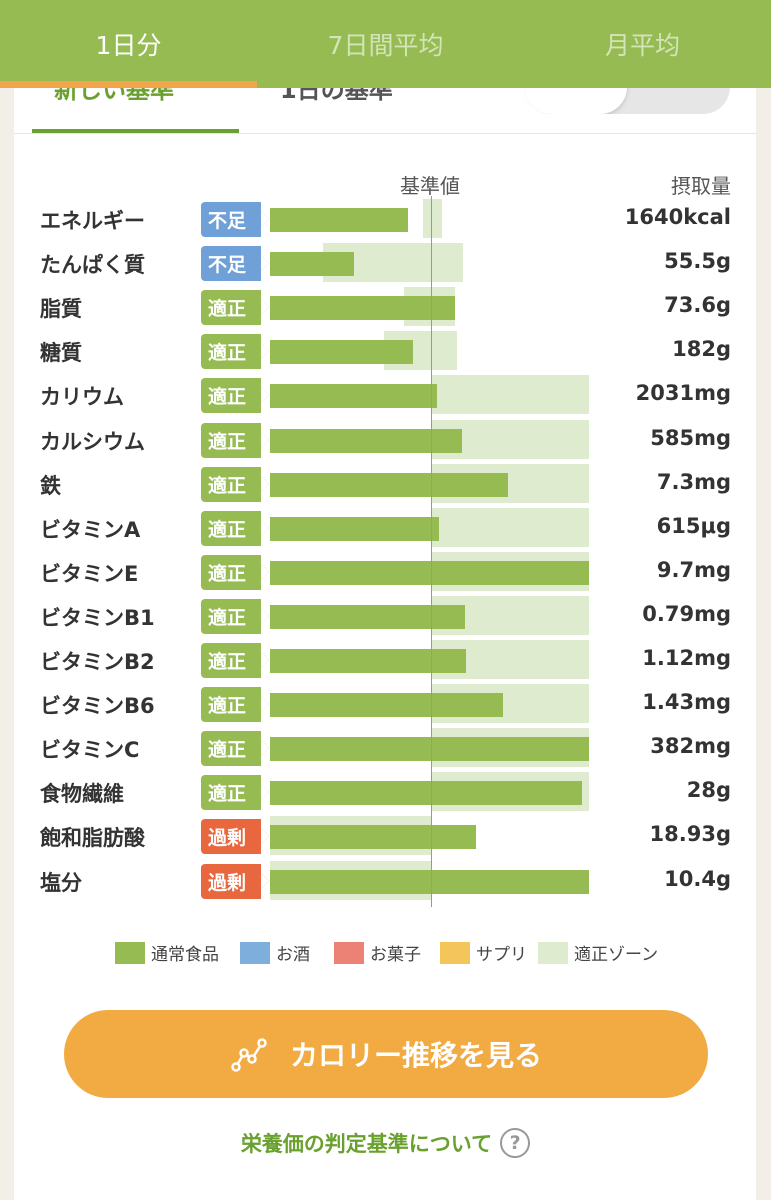 The height and width of the screenshot is (1200, 771). I want to click on nutrient-row: カルシウム 適正 585mg, so click(385, 441).